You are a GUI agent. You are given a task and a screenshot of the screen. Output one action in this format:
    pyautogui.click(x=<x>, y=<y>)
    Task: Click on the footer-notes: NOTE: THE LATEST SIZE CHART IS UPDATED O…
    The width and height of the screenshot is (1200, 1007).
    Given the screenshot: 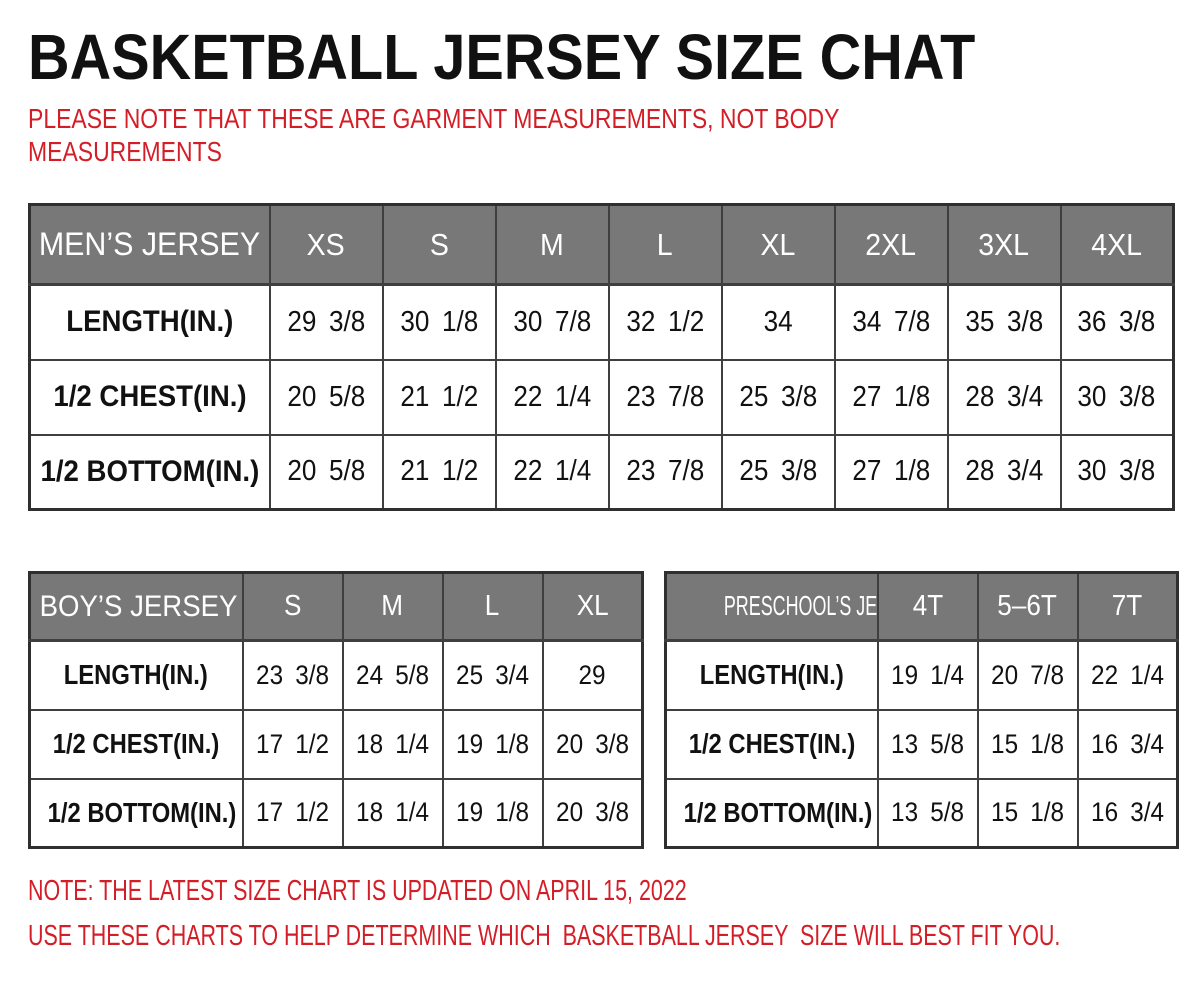 What is the action you would take?
    pyautogui.click(x=600, y=914)
    